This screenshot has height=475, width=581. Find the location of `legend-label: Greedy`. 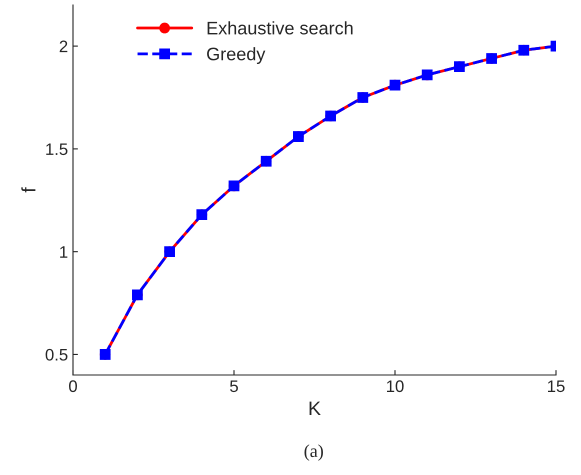

legend-label: Greedy is located at coordinates (236, 55).